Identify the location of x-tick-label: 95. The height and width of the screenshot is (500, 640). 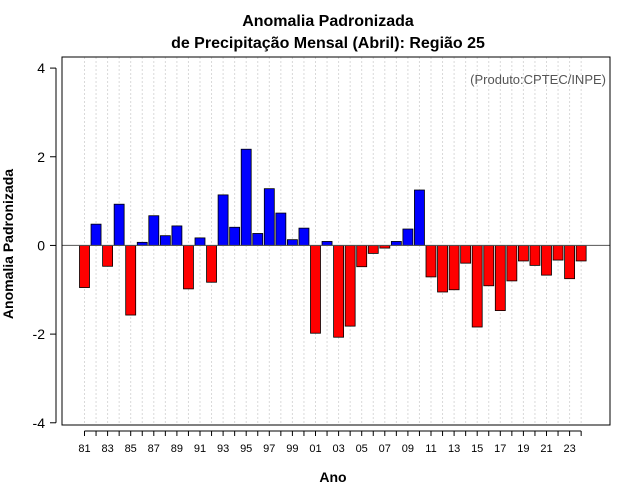
(246, 449).